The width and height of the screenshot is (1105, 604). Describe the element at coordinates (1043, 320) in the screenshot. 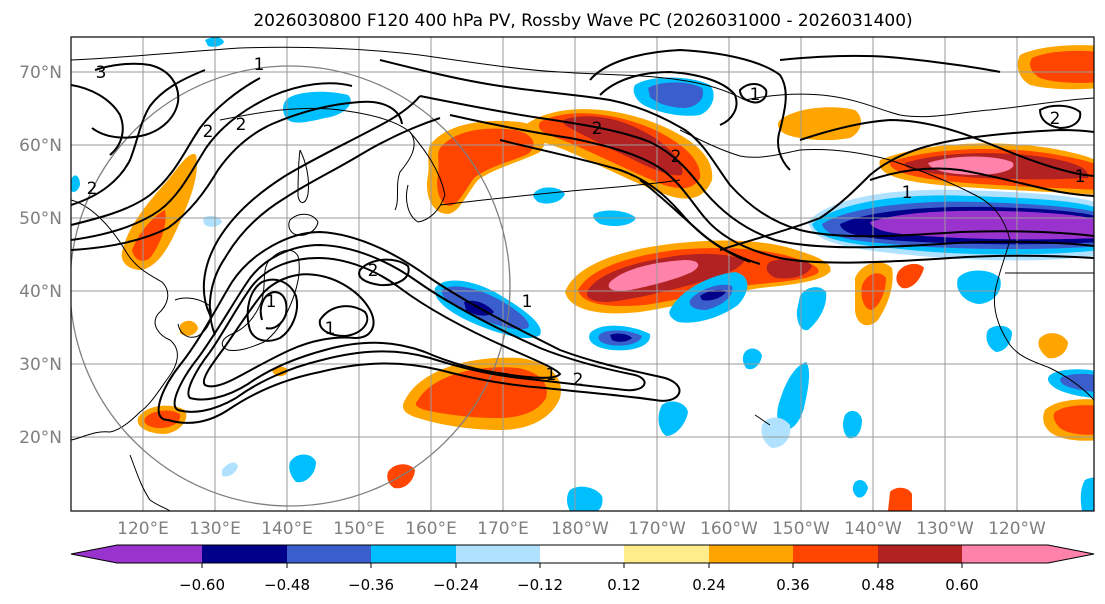

I see `coastline-north-america-west` at that location.